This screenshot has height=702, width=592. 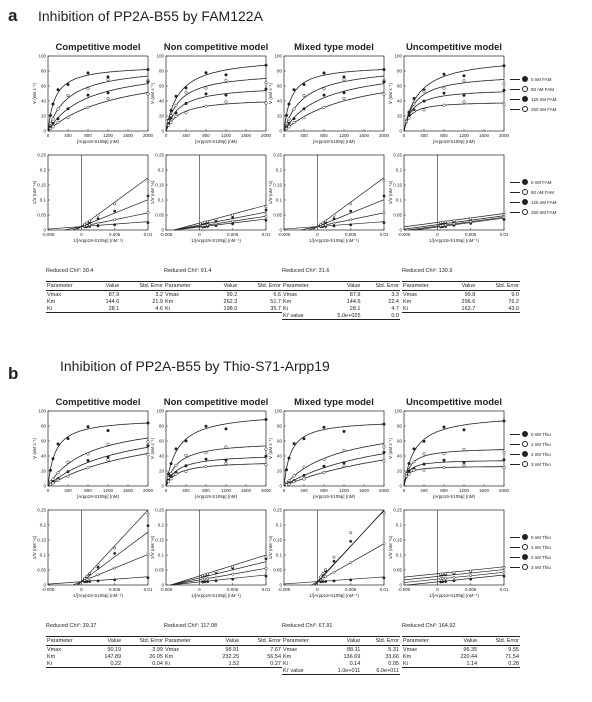 What do you see at coordinates (152, 93) in the screenshot?
I see `y-axis-label: V (nM s⁻¹)` at bounding box center [152, 93].